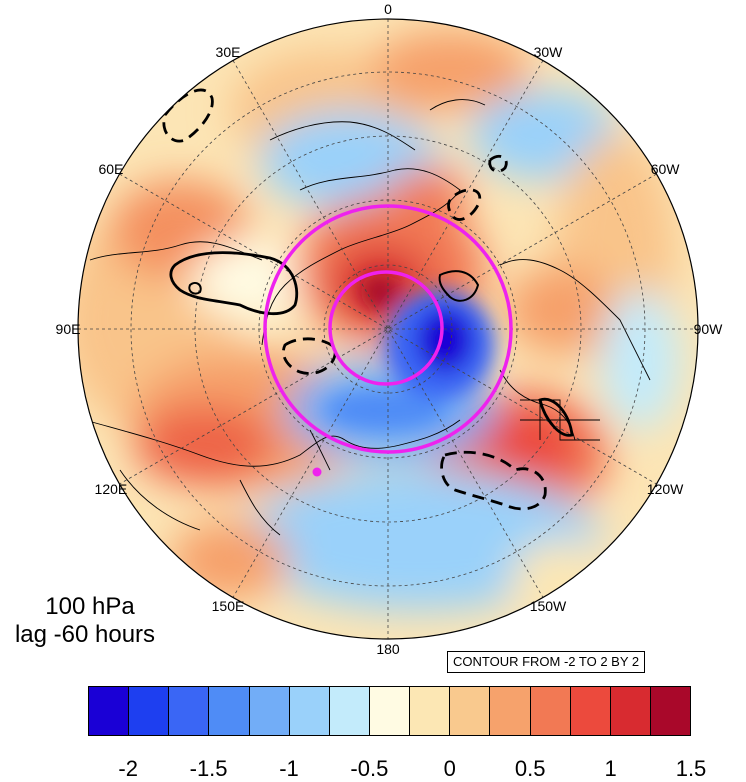 This screenshot has width=746, height=782. What do you see at coordinates (85, 634) in the screenshot?
I see `lag-label: lag -60 hours` at bounding box center [85, 634].